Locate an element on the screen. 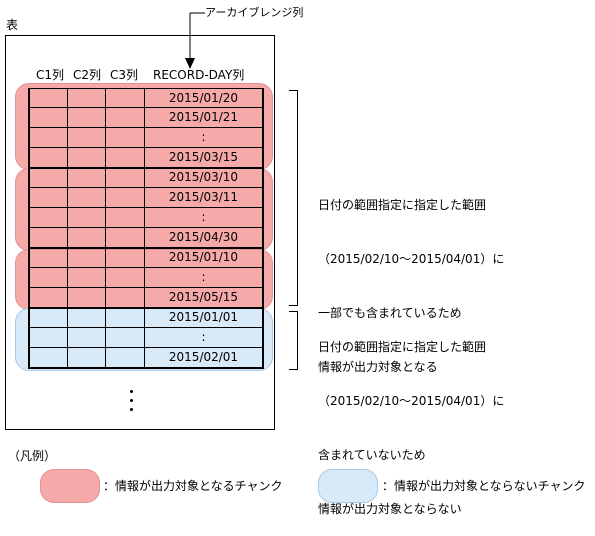  legend-label-excluded: ：情報が出力対象とならないチャンク is located at coordinates (484, 486).